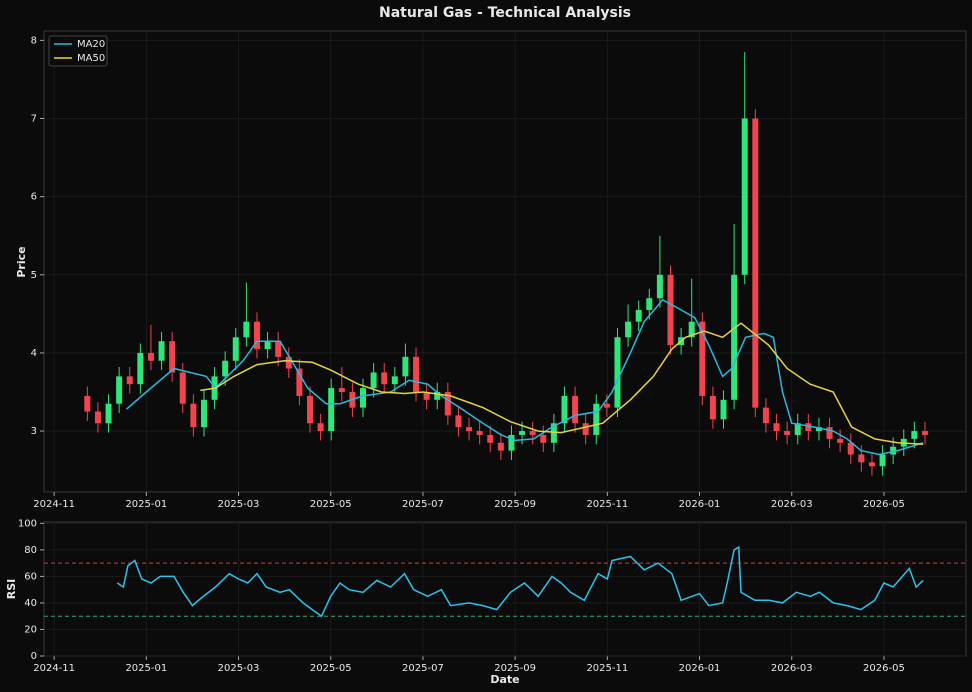 This screenshot has width=972, height=692. What do you see at coordinates (30, 576) in the screenshot?
I see `y-tick-label: 60` at bounding box center [30, 576].